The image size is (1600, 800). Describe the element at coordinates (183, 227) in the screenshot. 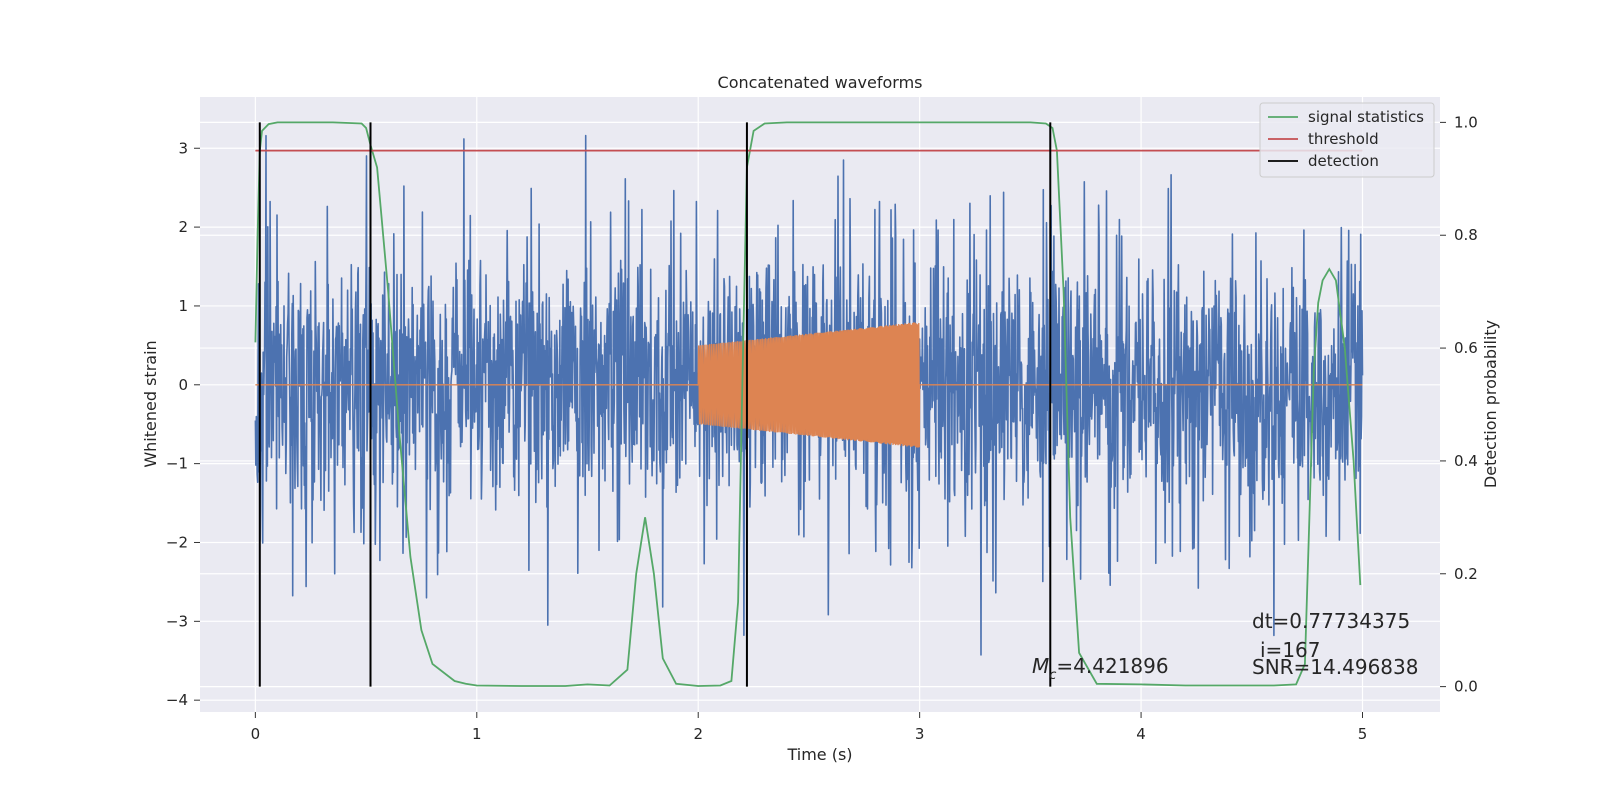

I see `y-tick-label: 2` at that location.